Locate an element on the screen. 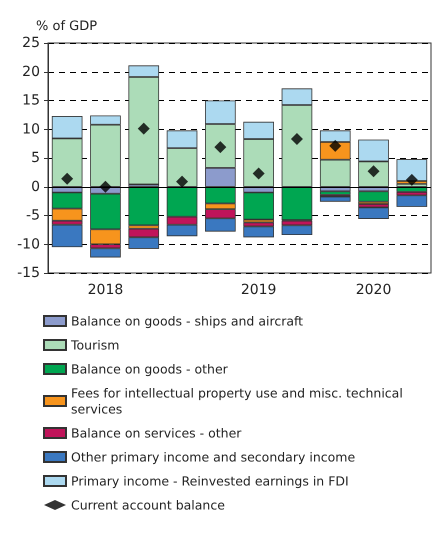 This screenshot has width=443, height=539. y-tick-label: 0 is located at coordinates (35, 186).